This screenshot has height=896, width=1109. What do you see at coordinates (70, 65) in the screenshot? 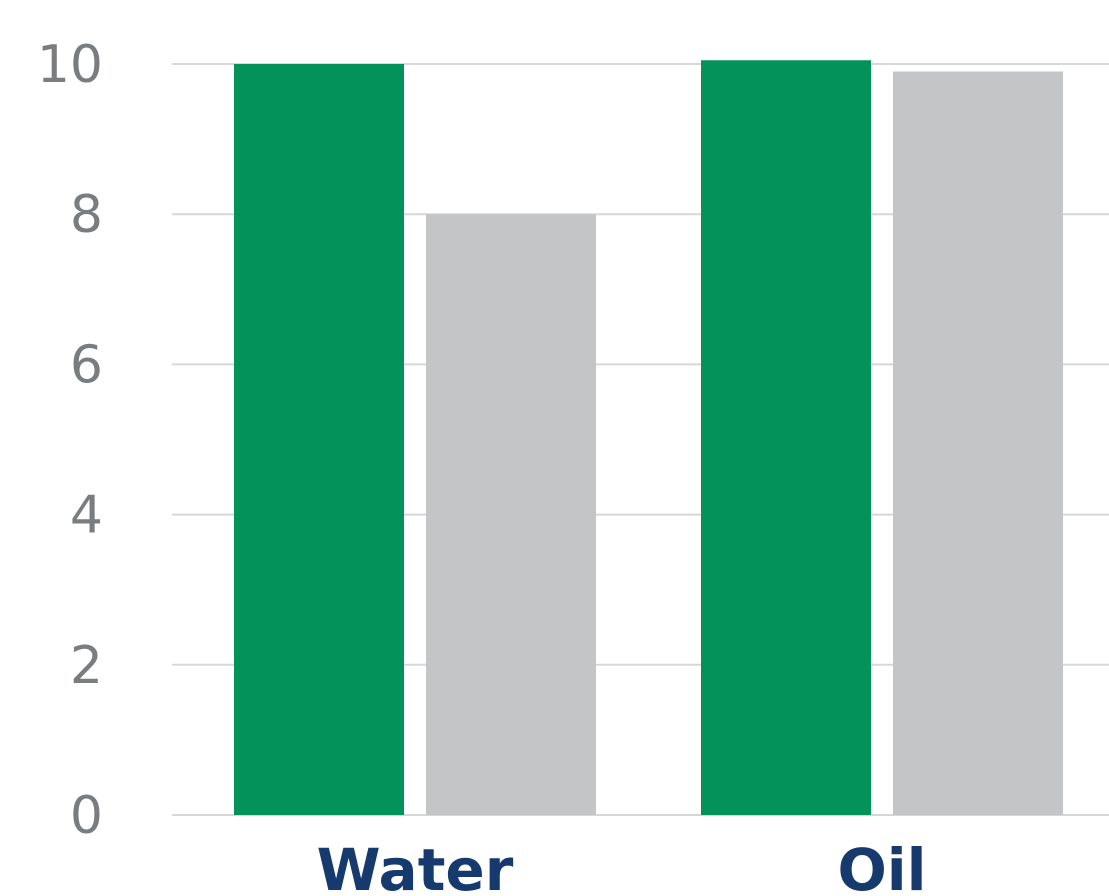
I see `y-tick-label: 10` at bounding box center [70, 65].